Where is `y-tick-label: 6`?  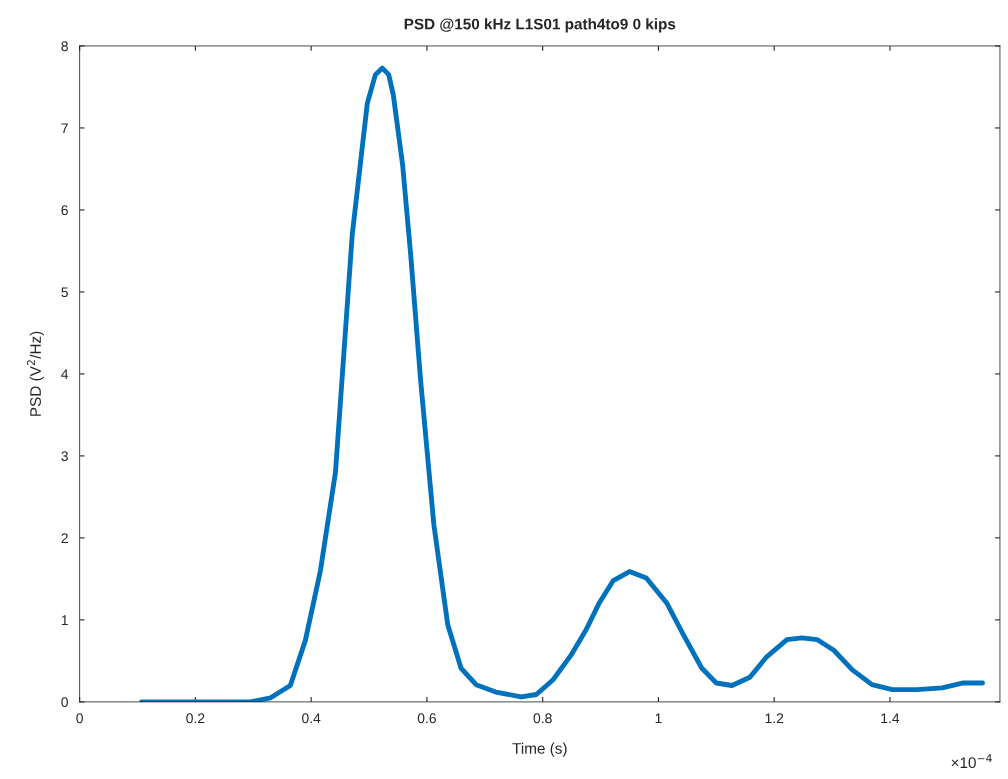 y-tick-label: 6 is located at coordinates (64, 210).